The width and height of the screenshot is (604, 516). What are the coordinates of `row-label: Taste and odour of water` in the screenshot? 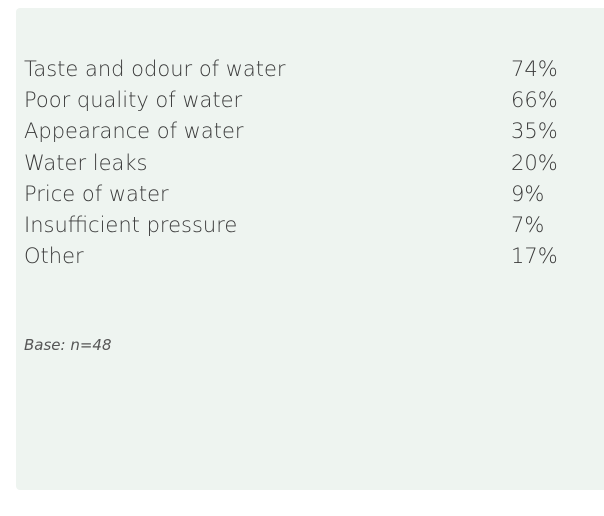 It's located at (155, 69).